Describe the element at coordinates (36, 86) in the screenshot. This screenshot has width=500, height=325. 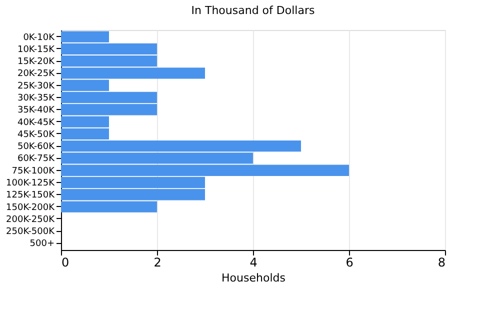
I see `y-tick-label: 25K-30K` at that location.